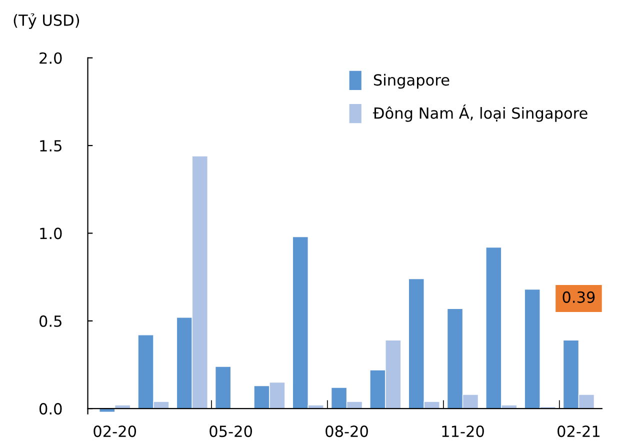  I want to click on y-tick-label: 2.0, so click(51, 58).